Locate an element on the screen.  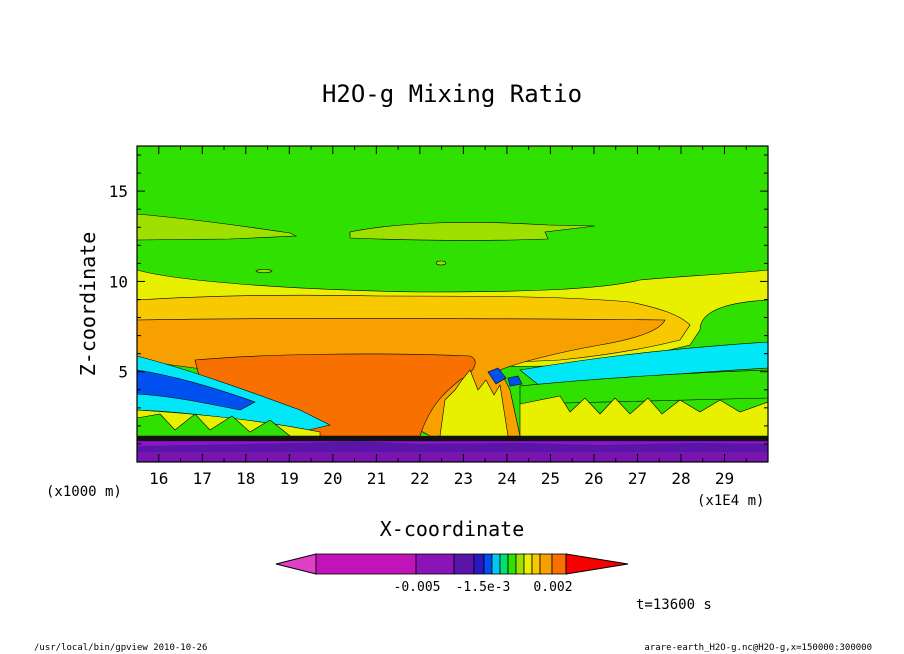
x-tick-label: 19 is located at coordinates (289, 478).